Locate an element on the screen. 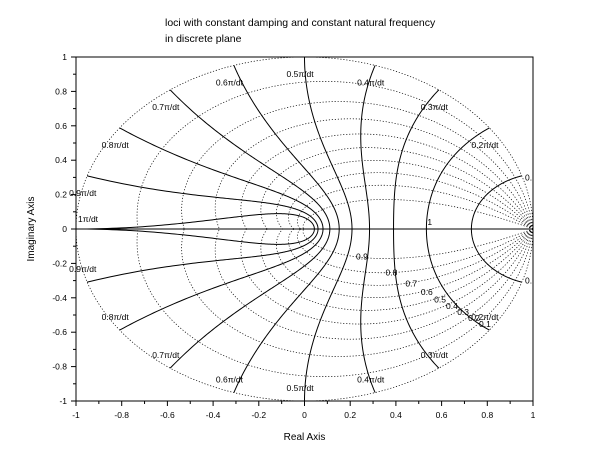  y-tick-label: 0.6 is located at coordinates (61, 126).